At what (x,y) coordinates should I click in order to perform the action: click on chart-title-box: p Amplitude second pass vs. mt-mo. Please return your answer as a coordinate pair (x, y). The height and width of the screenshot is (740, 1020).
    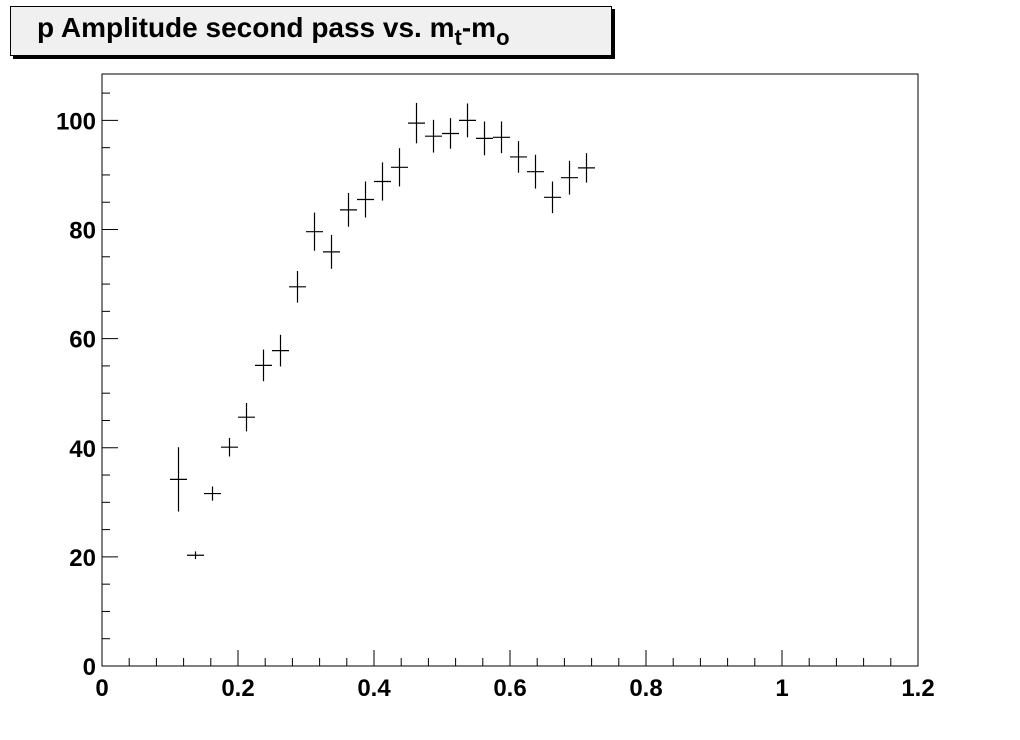
    Looking at the image, I should click on (311, 31).